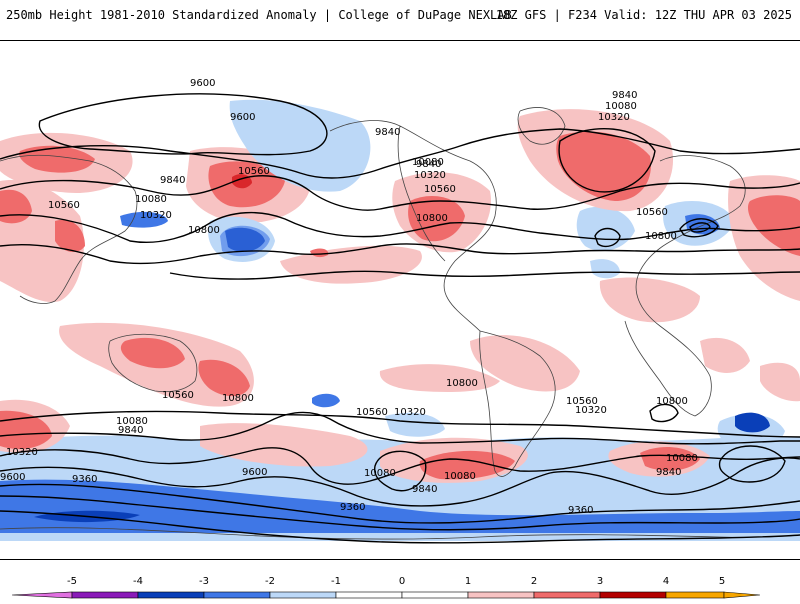  I want to click on colorbar-tick-label: 1, so click(468, 581).